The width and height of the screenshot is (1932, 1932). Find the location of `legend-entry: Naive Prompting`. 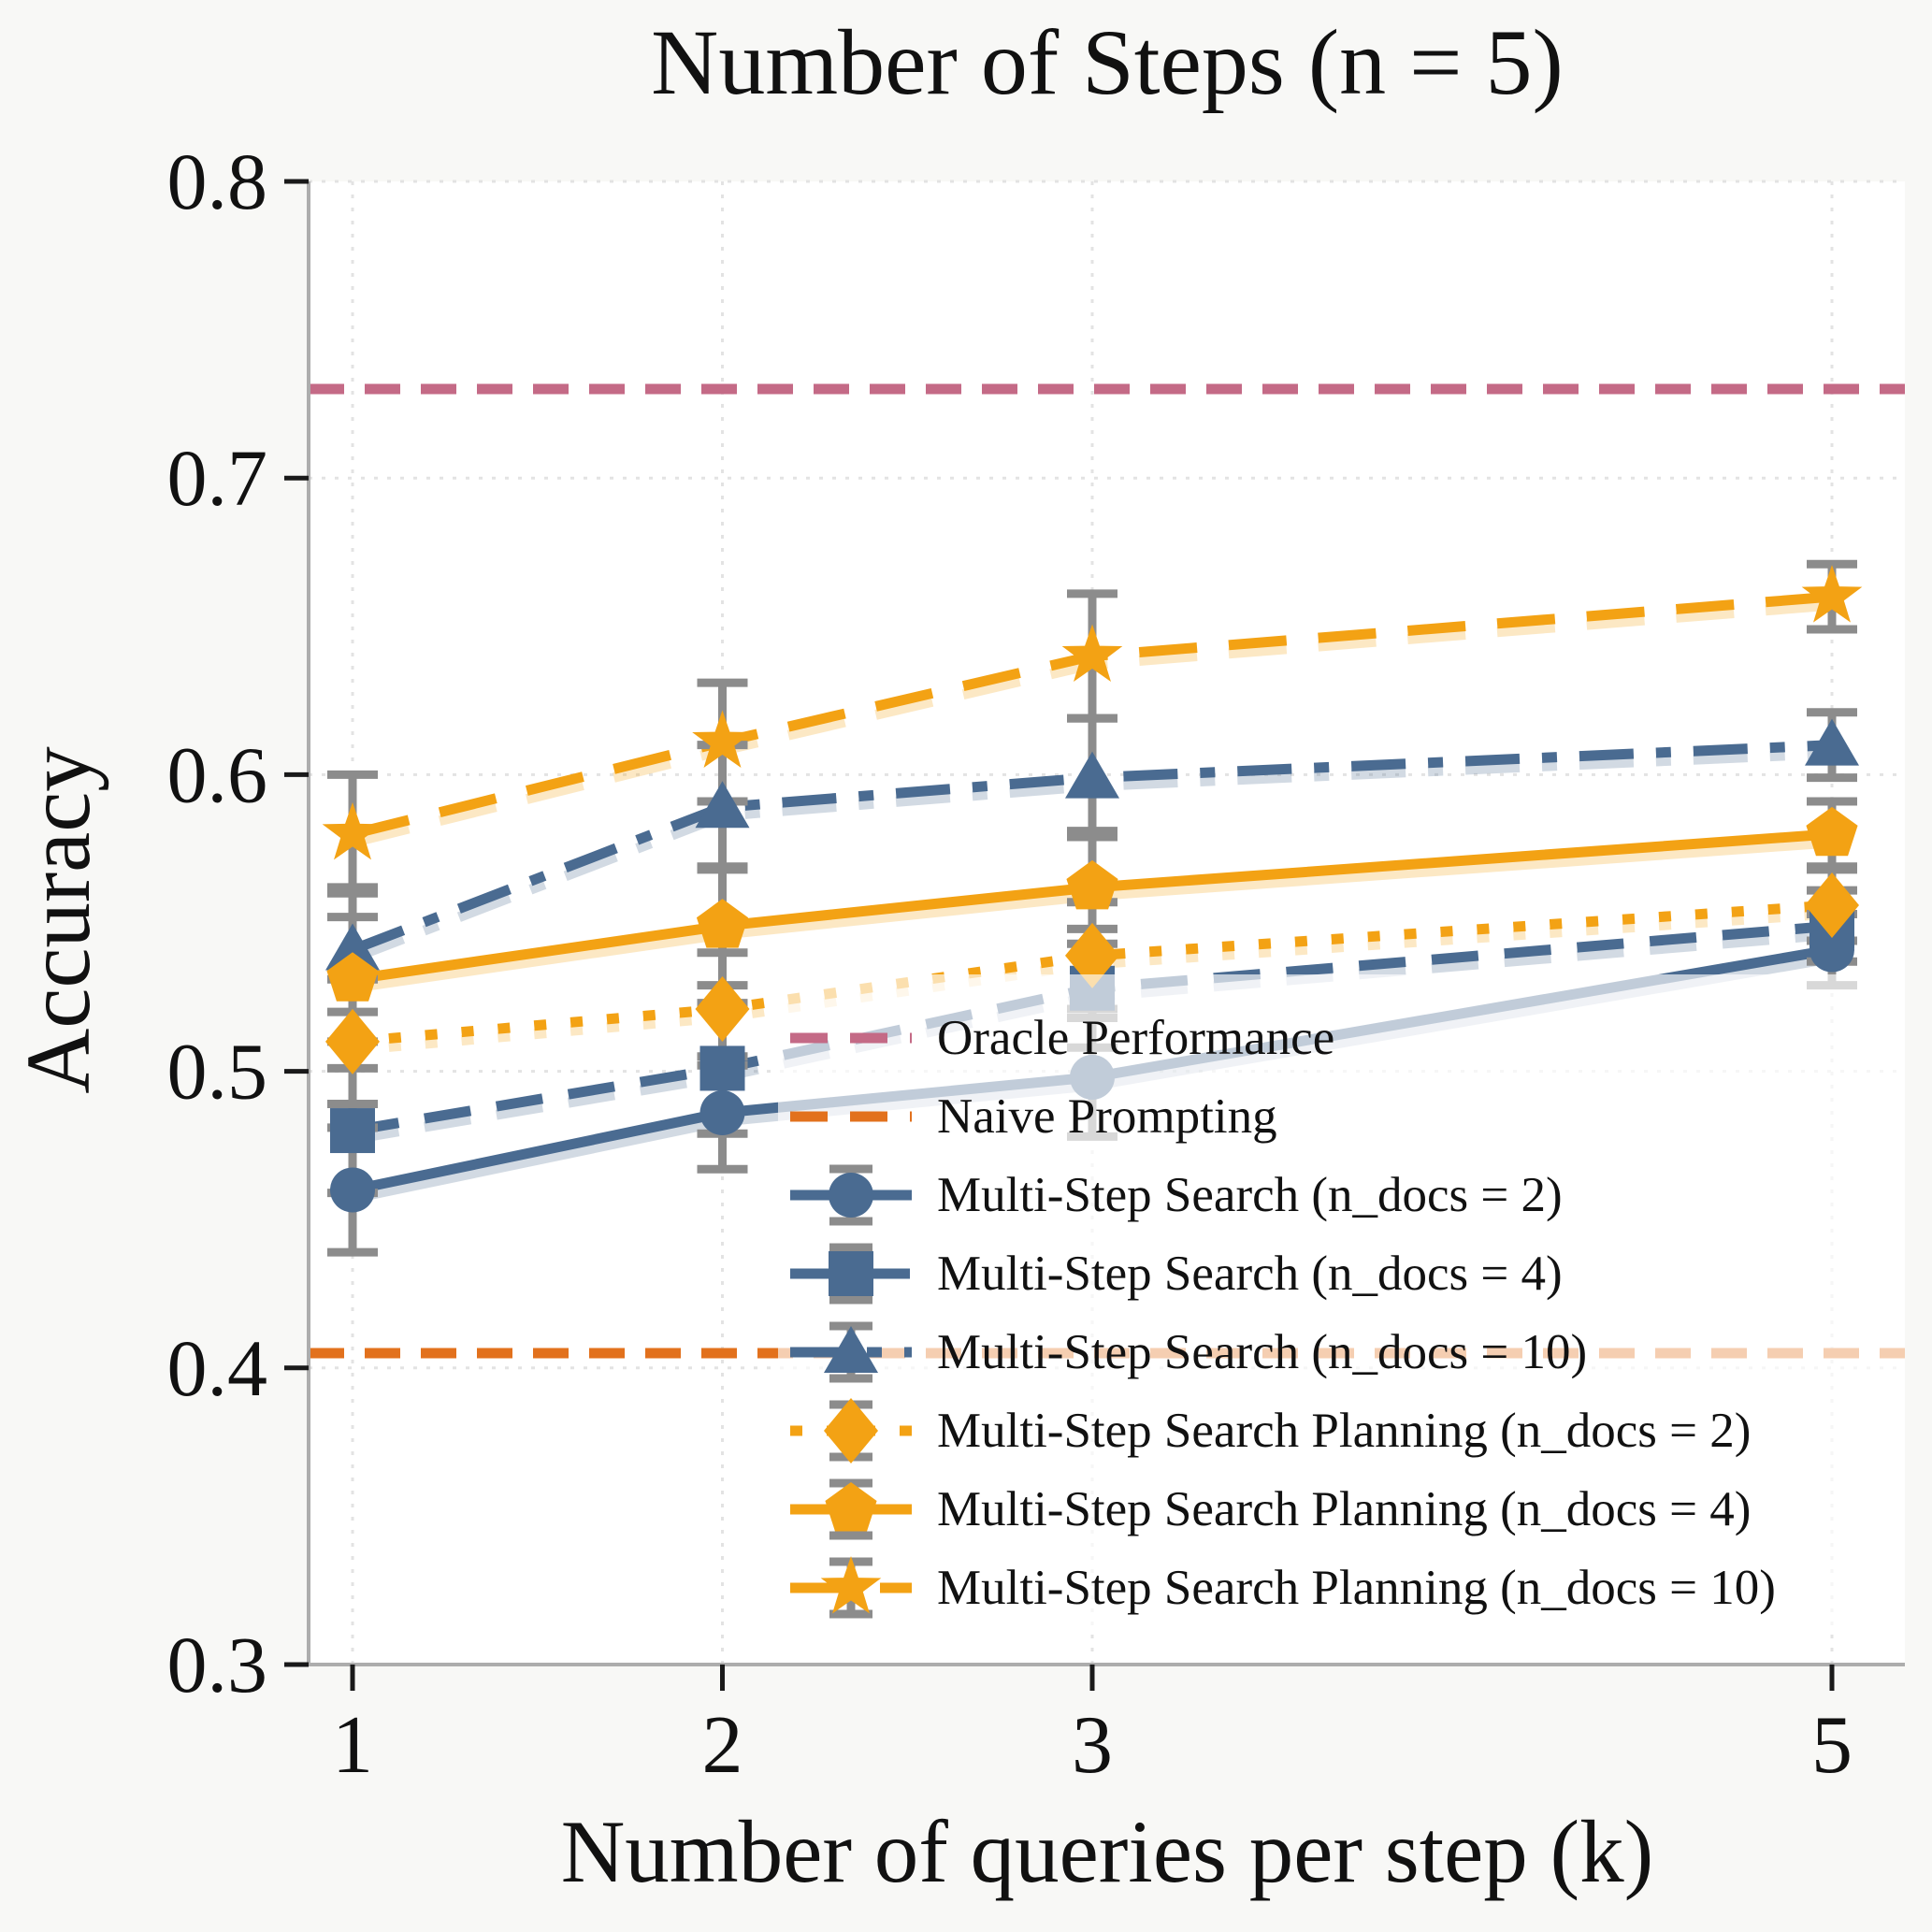

legend-entry: Naive Prompting is located at coordinates (1033, 1116).